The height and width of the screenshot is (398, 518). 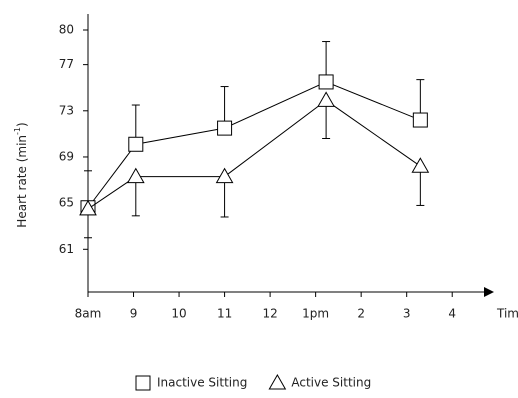 I want to click on x-tick-label: 9, so click(x=134, y=314).